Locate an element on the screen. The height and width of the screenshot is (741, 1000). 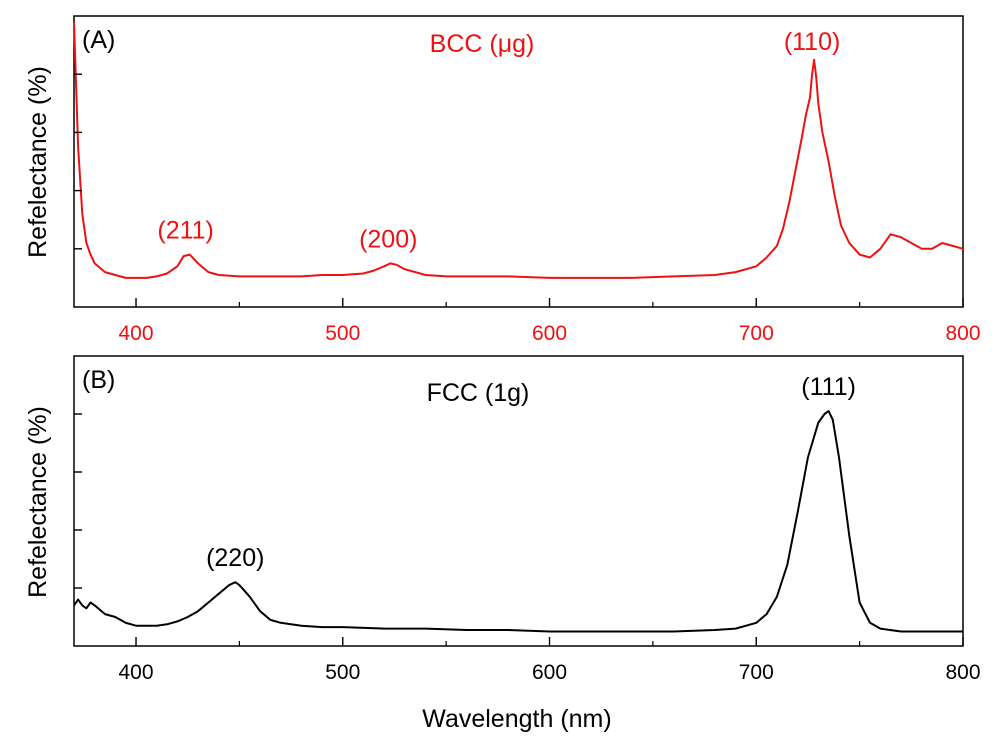
panel-b-label: (B) is located at coordinates (98, 380).